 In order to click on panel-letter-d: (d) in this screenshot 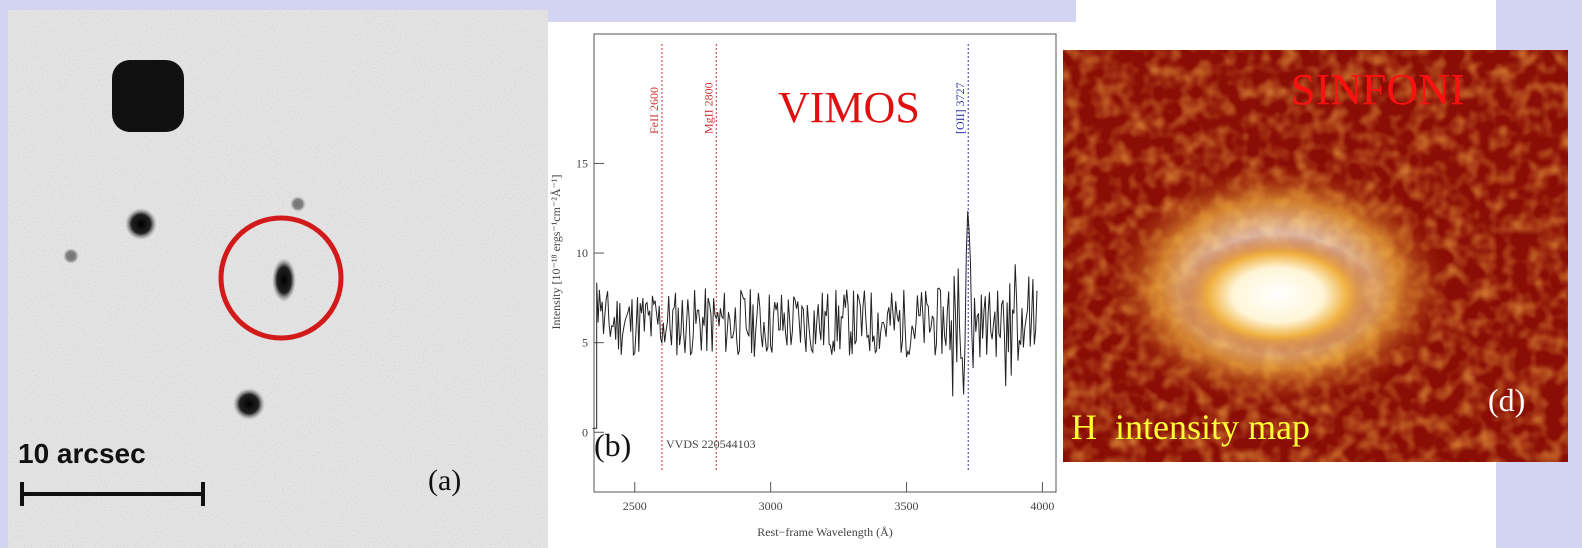, I will do `click(1507, 400)`.